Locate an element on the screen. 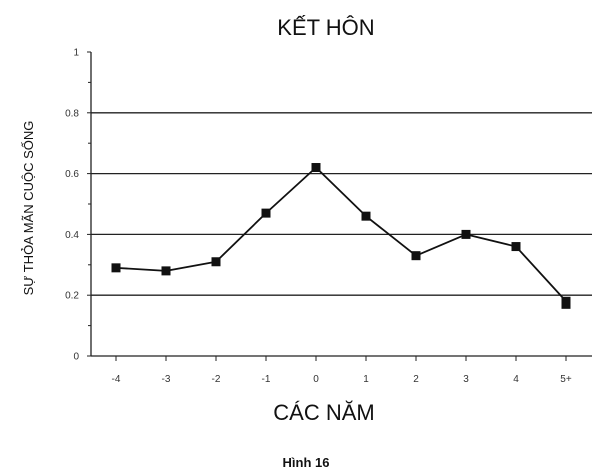  x-axis-label: CÁC NĂM is located at coordinates (323, 412).